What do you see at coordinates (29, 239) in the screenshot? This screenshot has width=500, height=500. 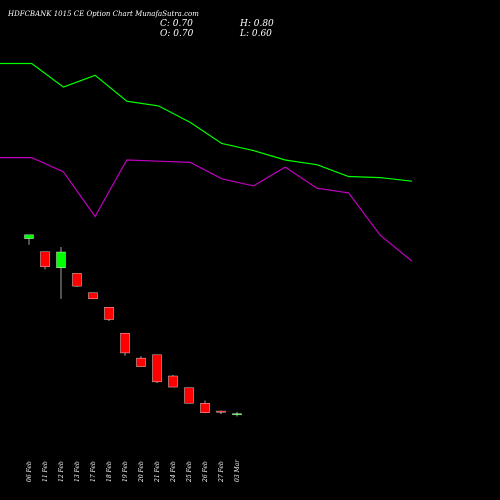 I see `candle-06-feb` at bounding box center [29, 239].